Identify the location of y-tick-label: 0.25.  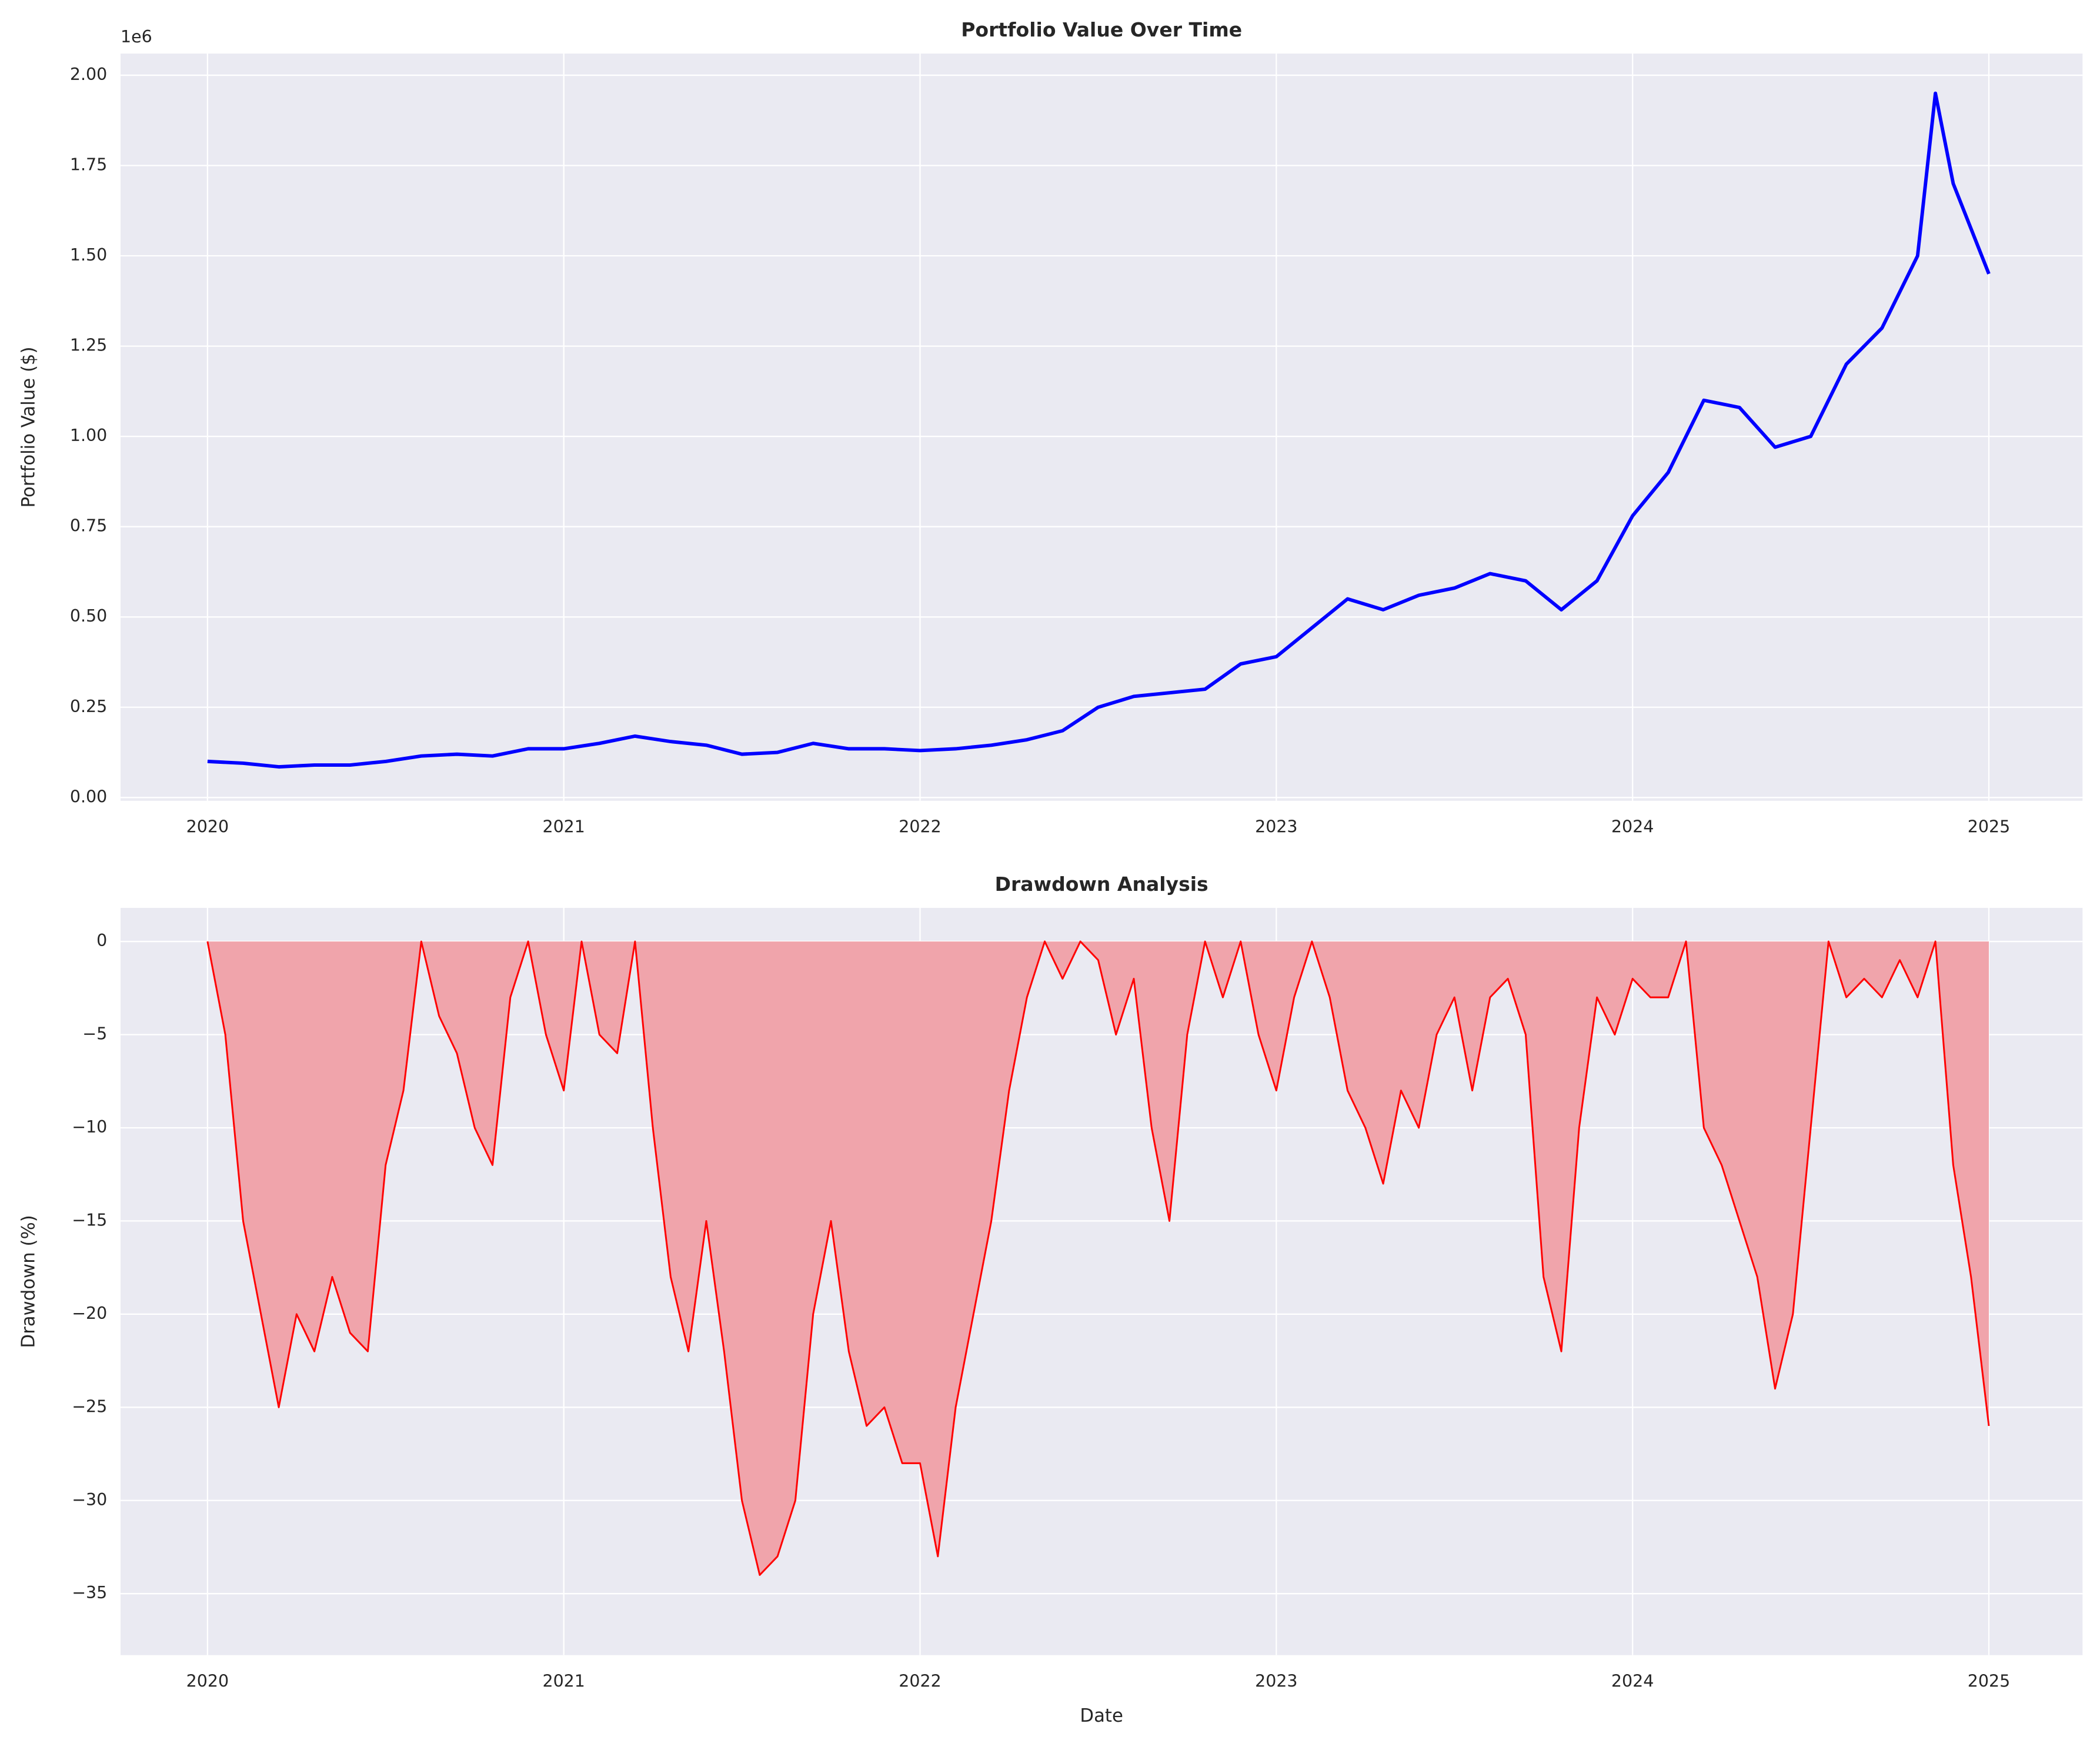
(88, 706).